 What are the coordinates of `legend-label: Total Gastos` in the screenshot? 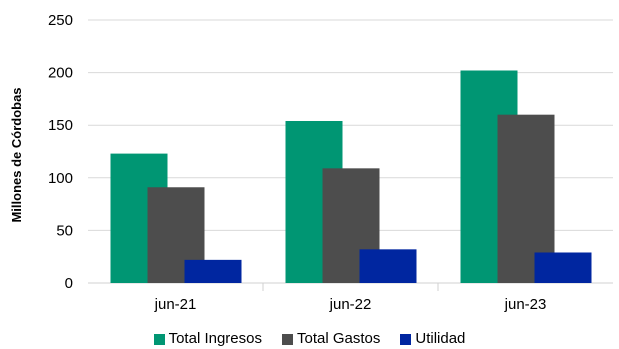 It's located at (338, 338).